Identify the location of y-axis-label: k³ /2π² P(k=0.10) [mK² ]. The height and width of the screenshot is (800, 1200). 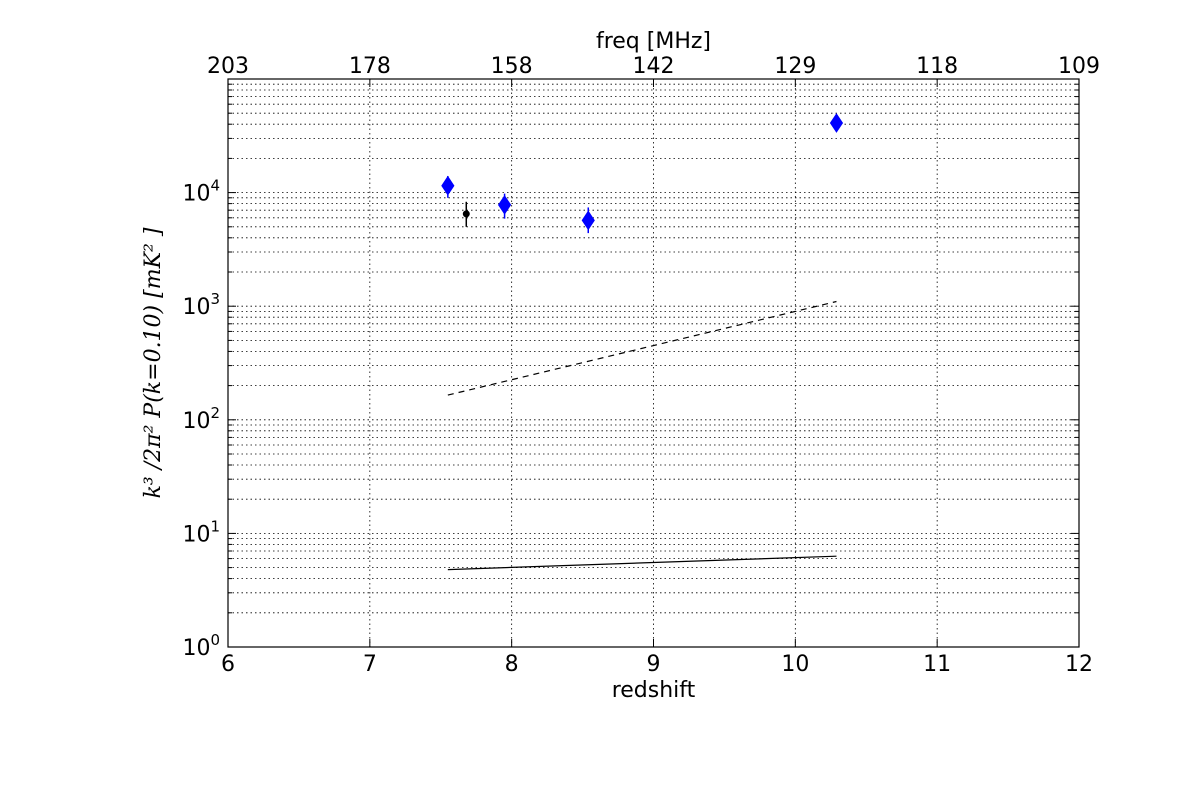
(153, 362).